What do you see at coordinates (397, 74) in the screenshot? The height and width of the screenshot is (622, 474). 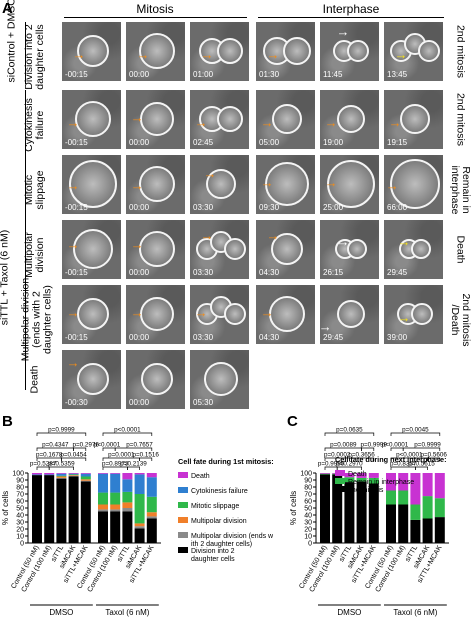 I see `timestamp: 13:45` at bounding box center [397, 74].